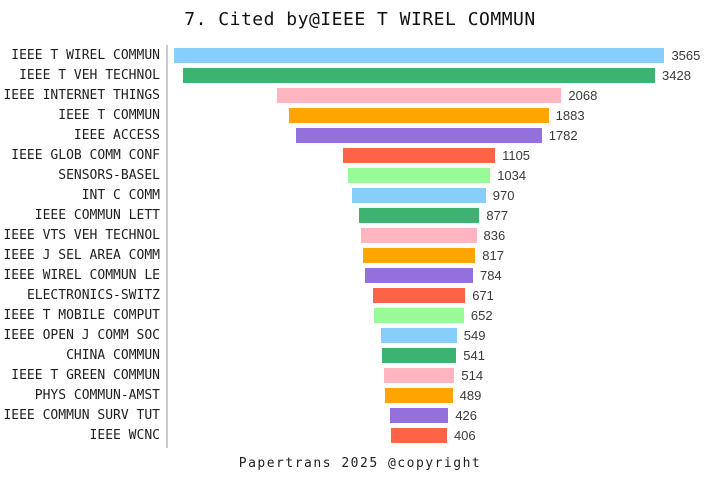 The height and width of the screenshot is (480, 720). I want to click on value-label: 877, so click(497, 215).